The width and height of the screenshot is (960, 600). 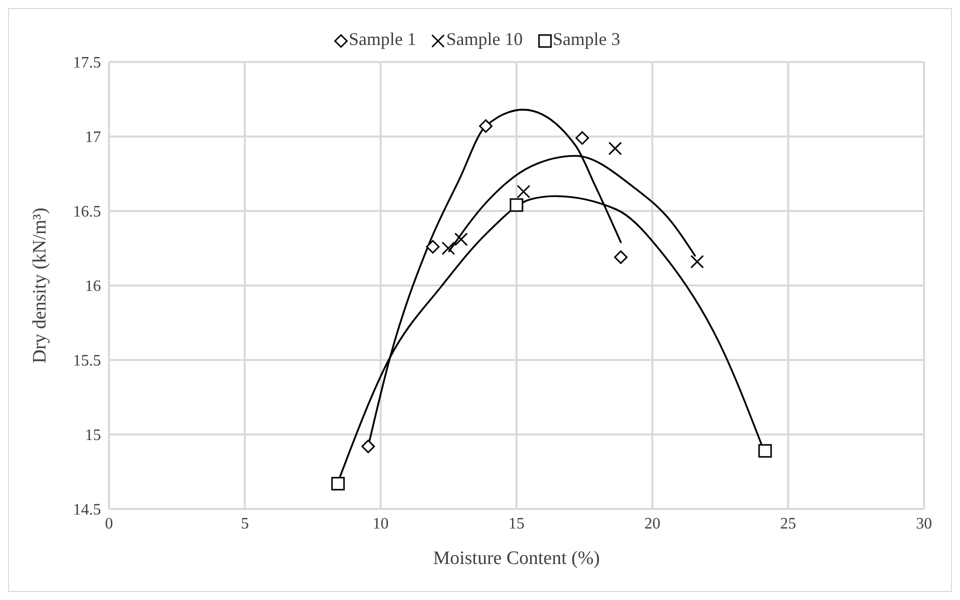 What do you see at coordinates (87, 510) in the screenshot?
I see `y-tick-label: 14.5` at bounding box center [87, 510].